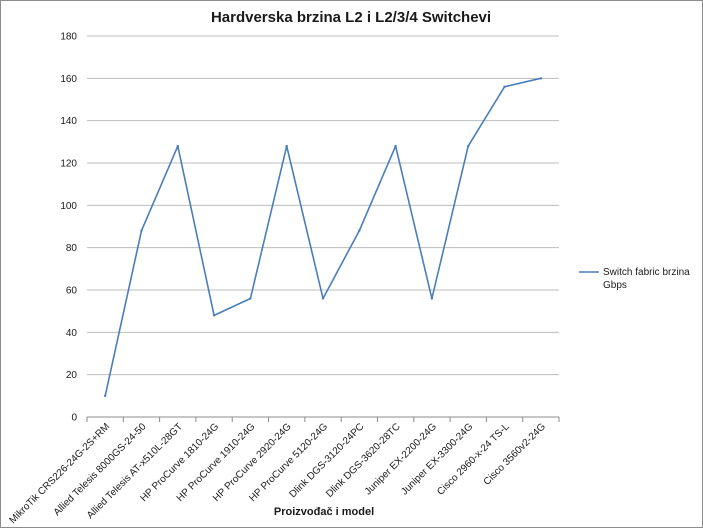 The image size is (703, 529). I want to click on y-tick-label: 160, so click(68, 79).